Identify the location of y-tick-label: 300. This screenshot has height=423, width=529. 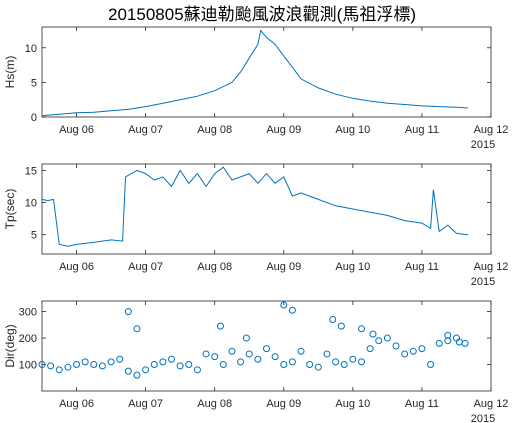
(28, 313).